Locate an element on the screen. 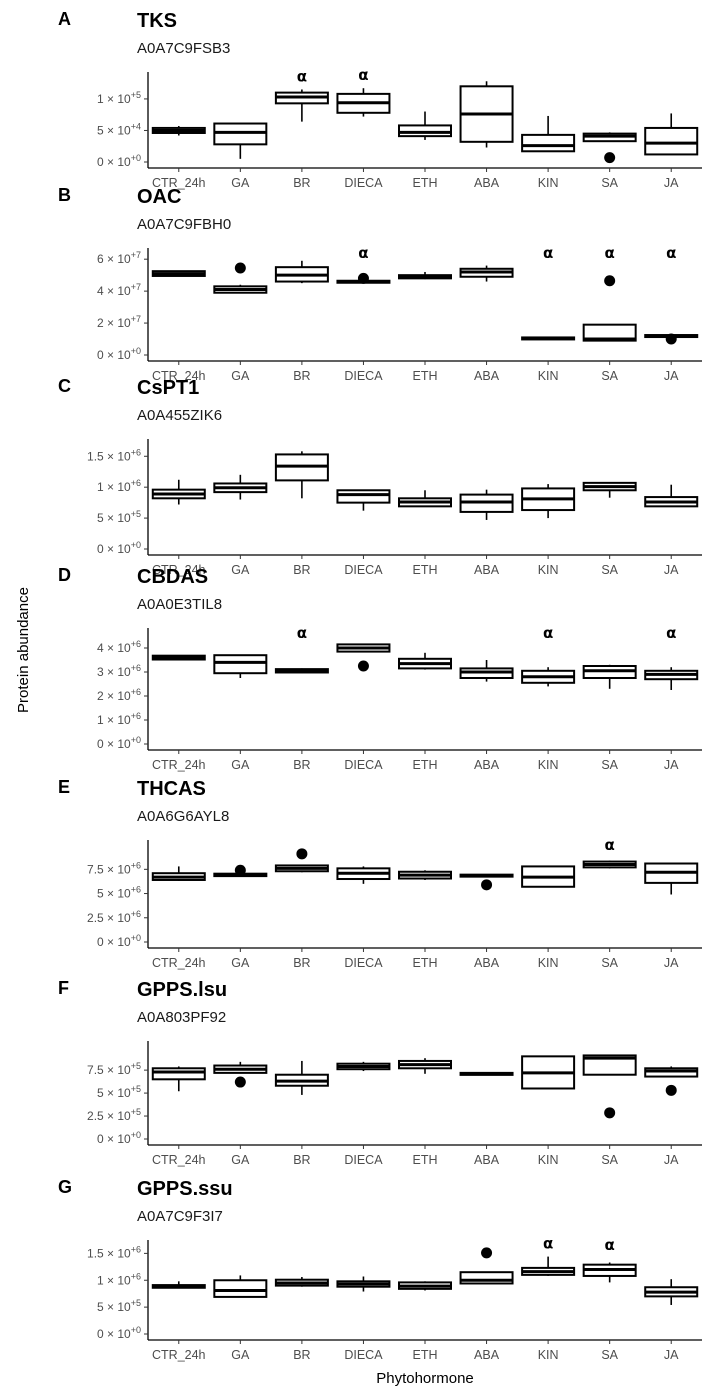 Image resolution: width=715 pixels, height=1396 pixels. y-tick-label: 5 × 10+4 is located at coordinates (119, 129).